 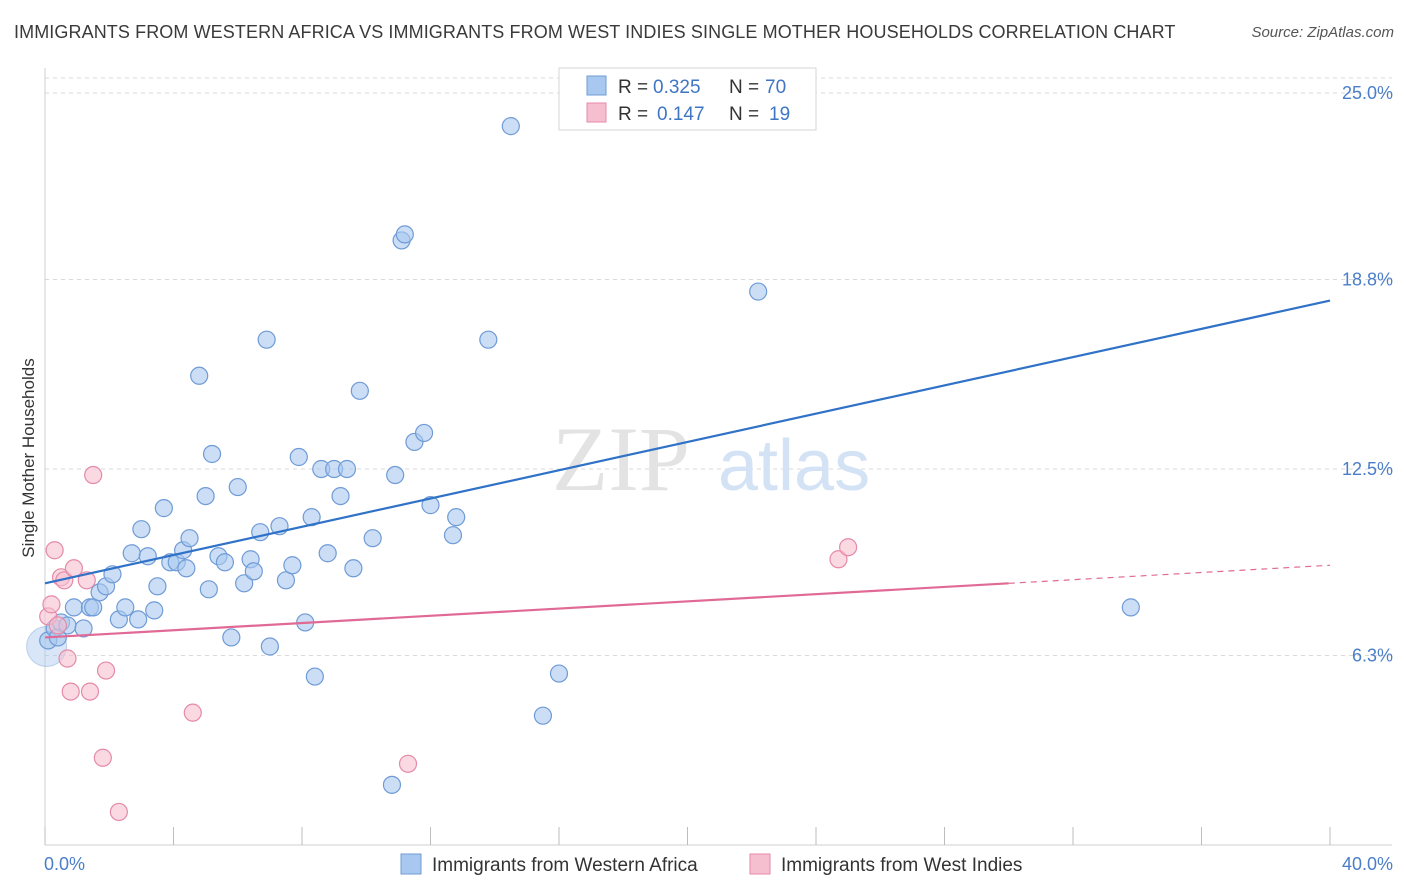 What do you see at coordinates (681, 114) in the screenshot?
I see `legend-r-value-2: 0.147` at bounding box center [681, 114].